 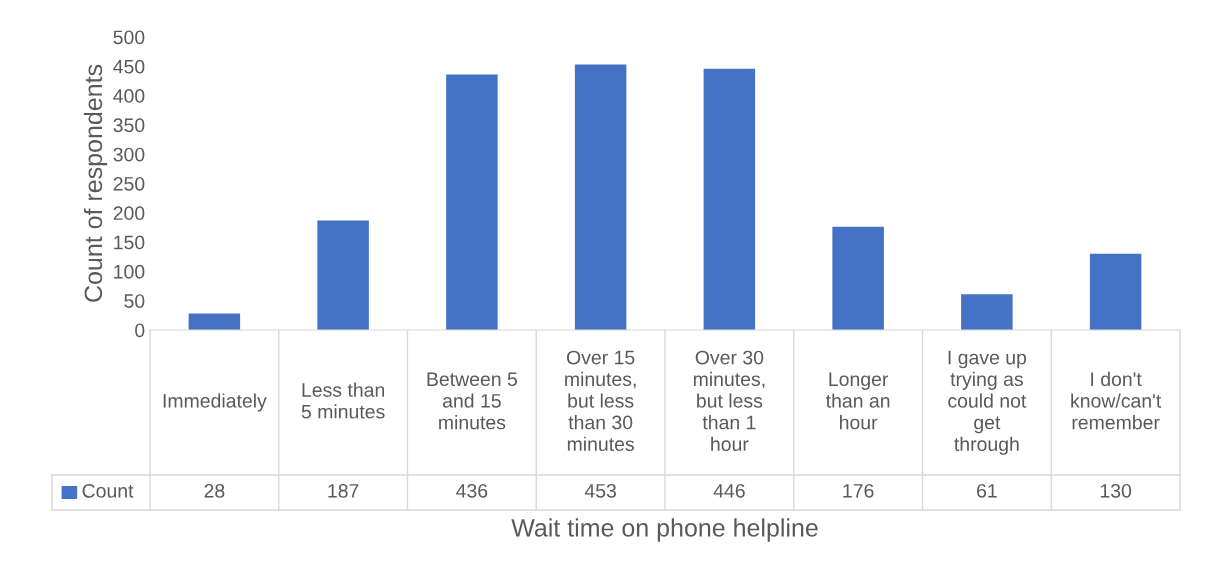 I want to click on y-tick-label: 500, so click(x=129, y=37).